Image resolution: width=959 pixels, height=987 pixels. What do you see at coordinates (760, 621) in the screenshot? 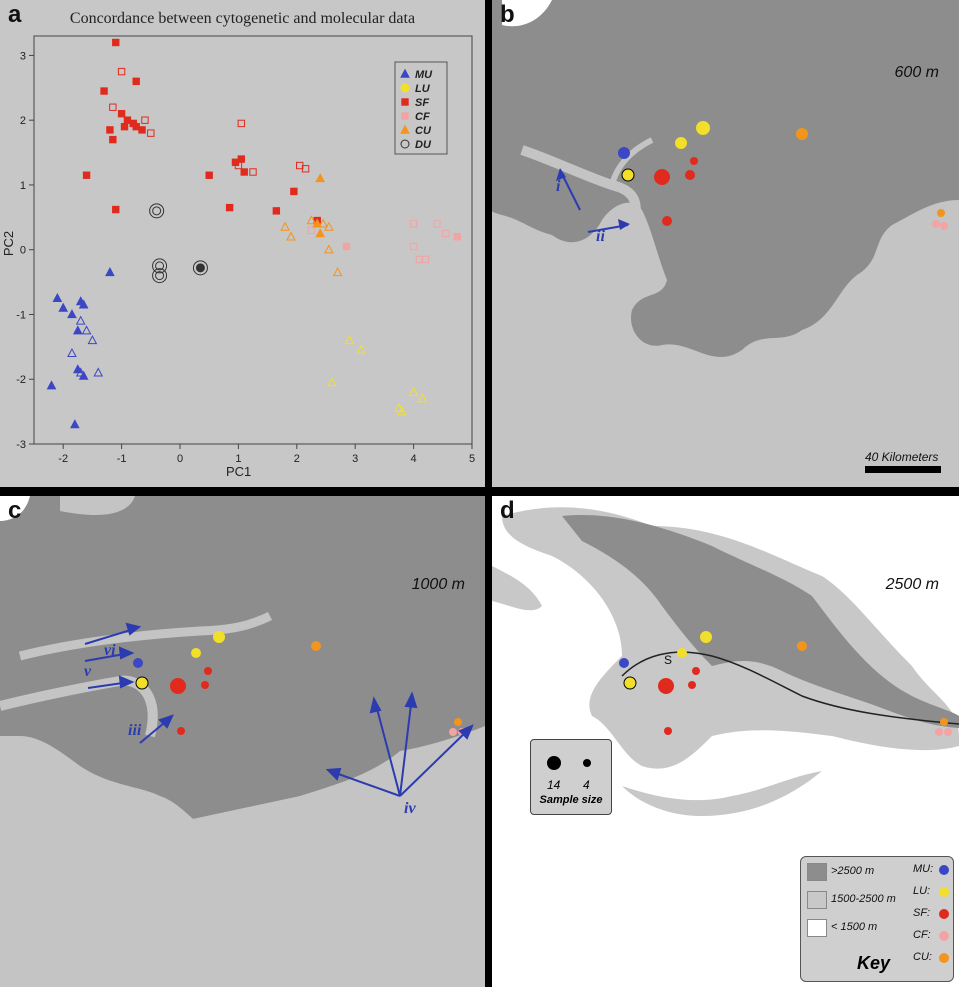
I see `high-elevation-area` at bounding box center [760, 621].